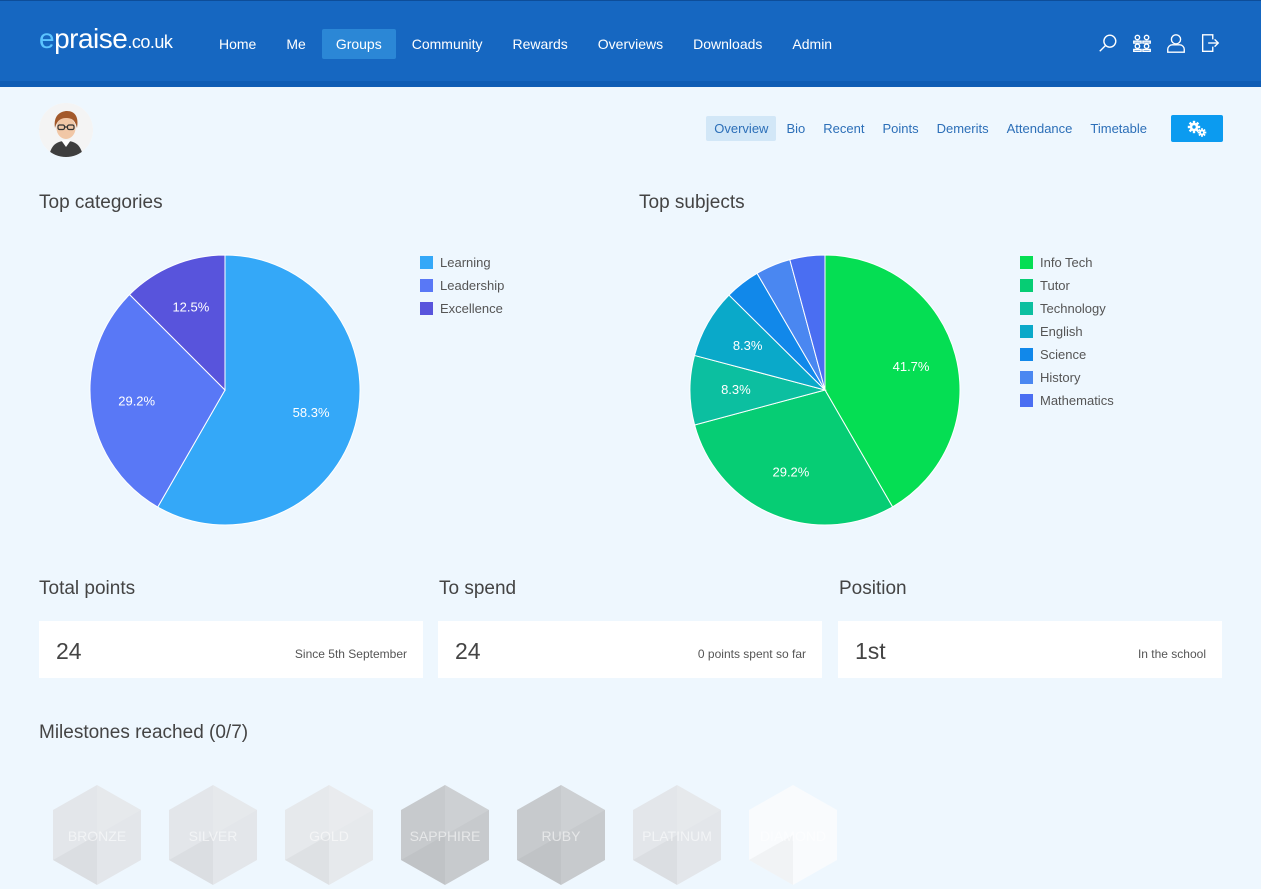 This screenshot has width=1261, height=889. Describe the element at coordinates (870, 651) in the screenshot. I see `position-value: 1st` at that location.